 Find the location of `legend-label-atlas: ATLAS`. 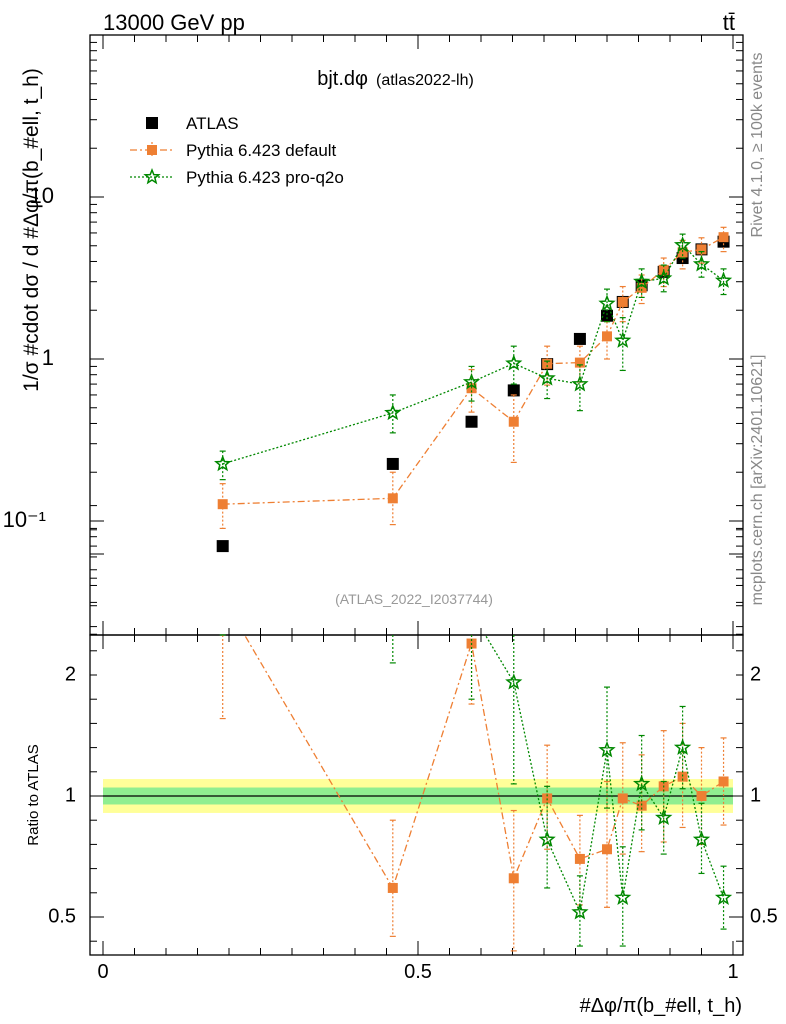

legend-label-atlas: ATLAS is located at coordinates (212, 123).